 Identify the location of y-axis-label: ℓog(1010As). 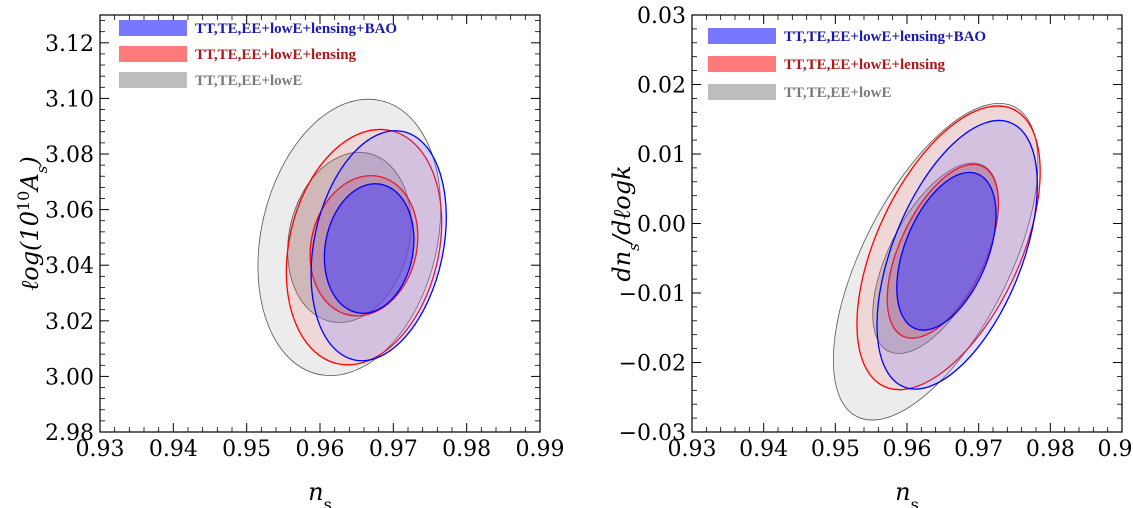
(33, 223).